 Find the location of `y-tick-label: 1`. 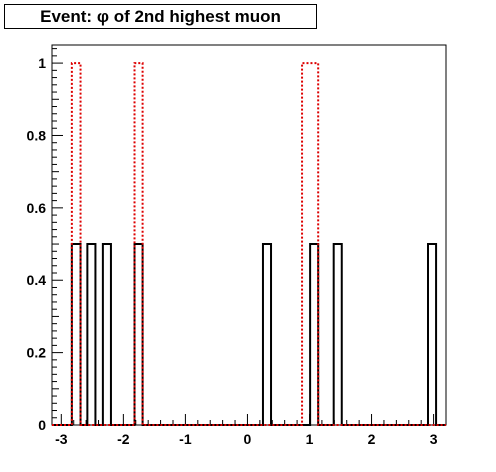

y-tick-label: 1 is located at coordinates (42, 63).